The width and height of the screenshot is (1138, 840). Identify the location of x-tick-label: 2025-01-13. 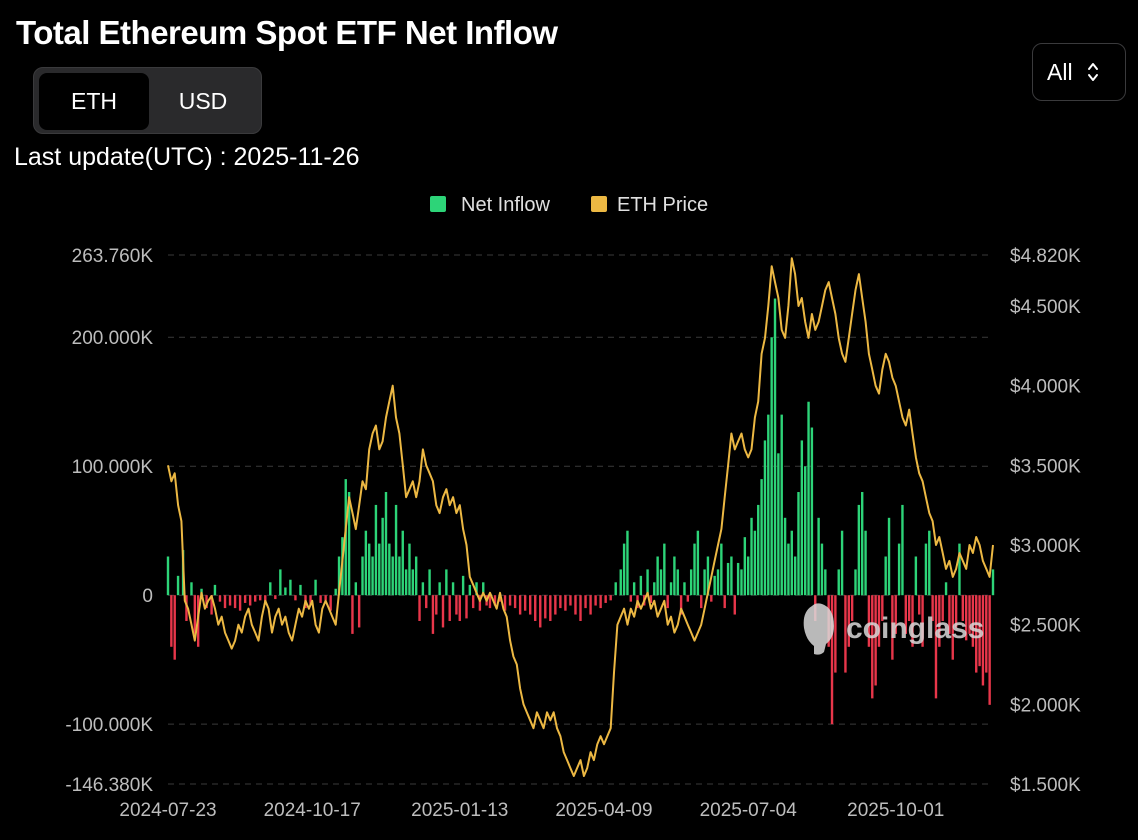
(459, 810).